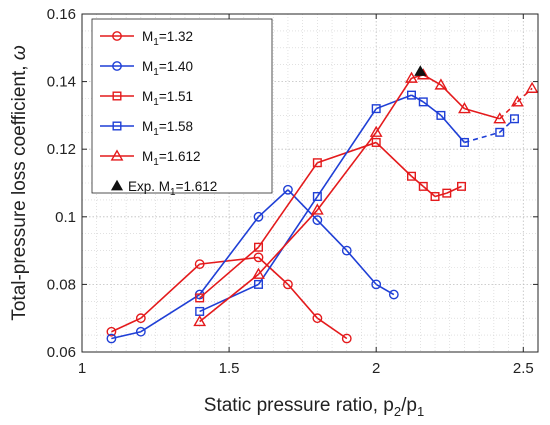 This screenshot has width=550, height=425. I want to click on svg-text: Static pressure ratio, p2/p1, so click(314, 407).